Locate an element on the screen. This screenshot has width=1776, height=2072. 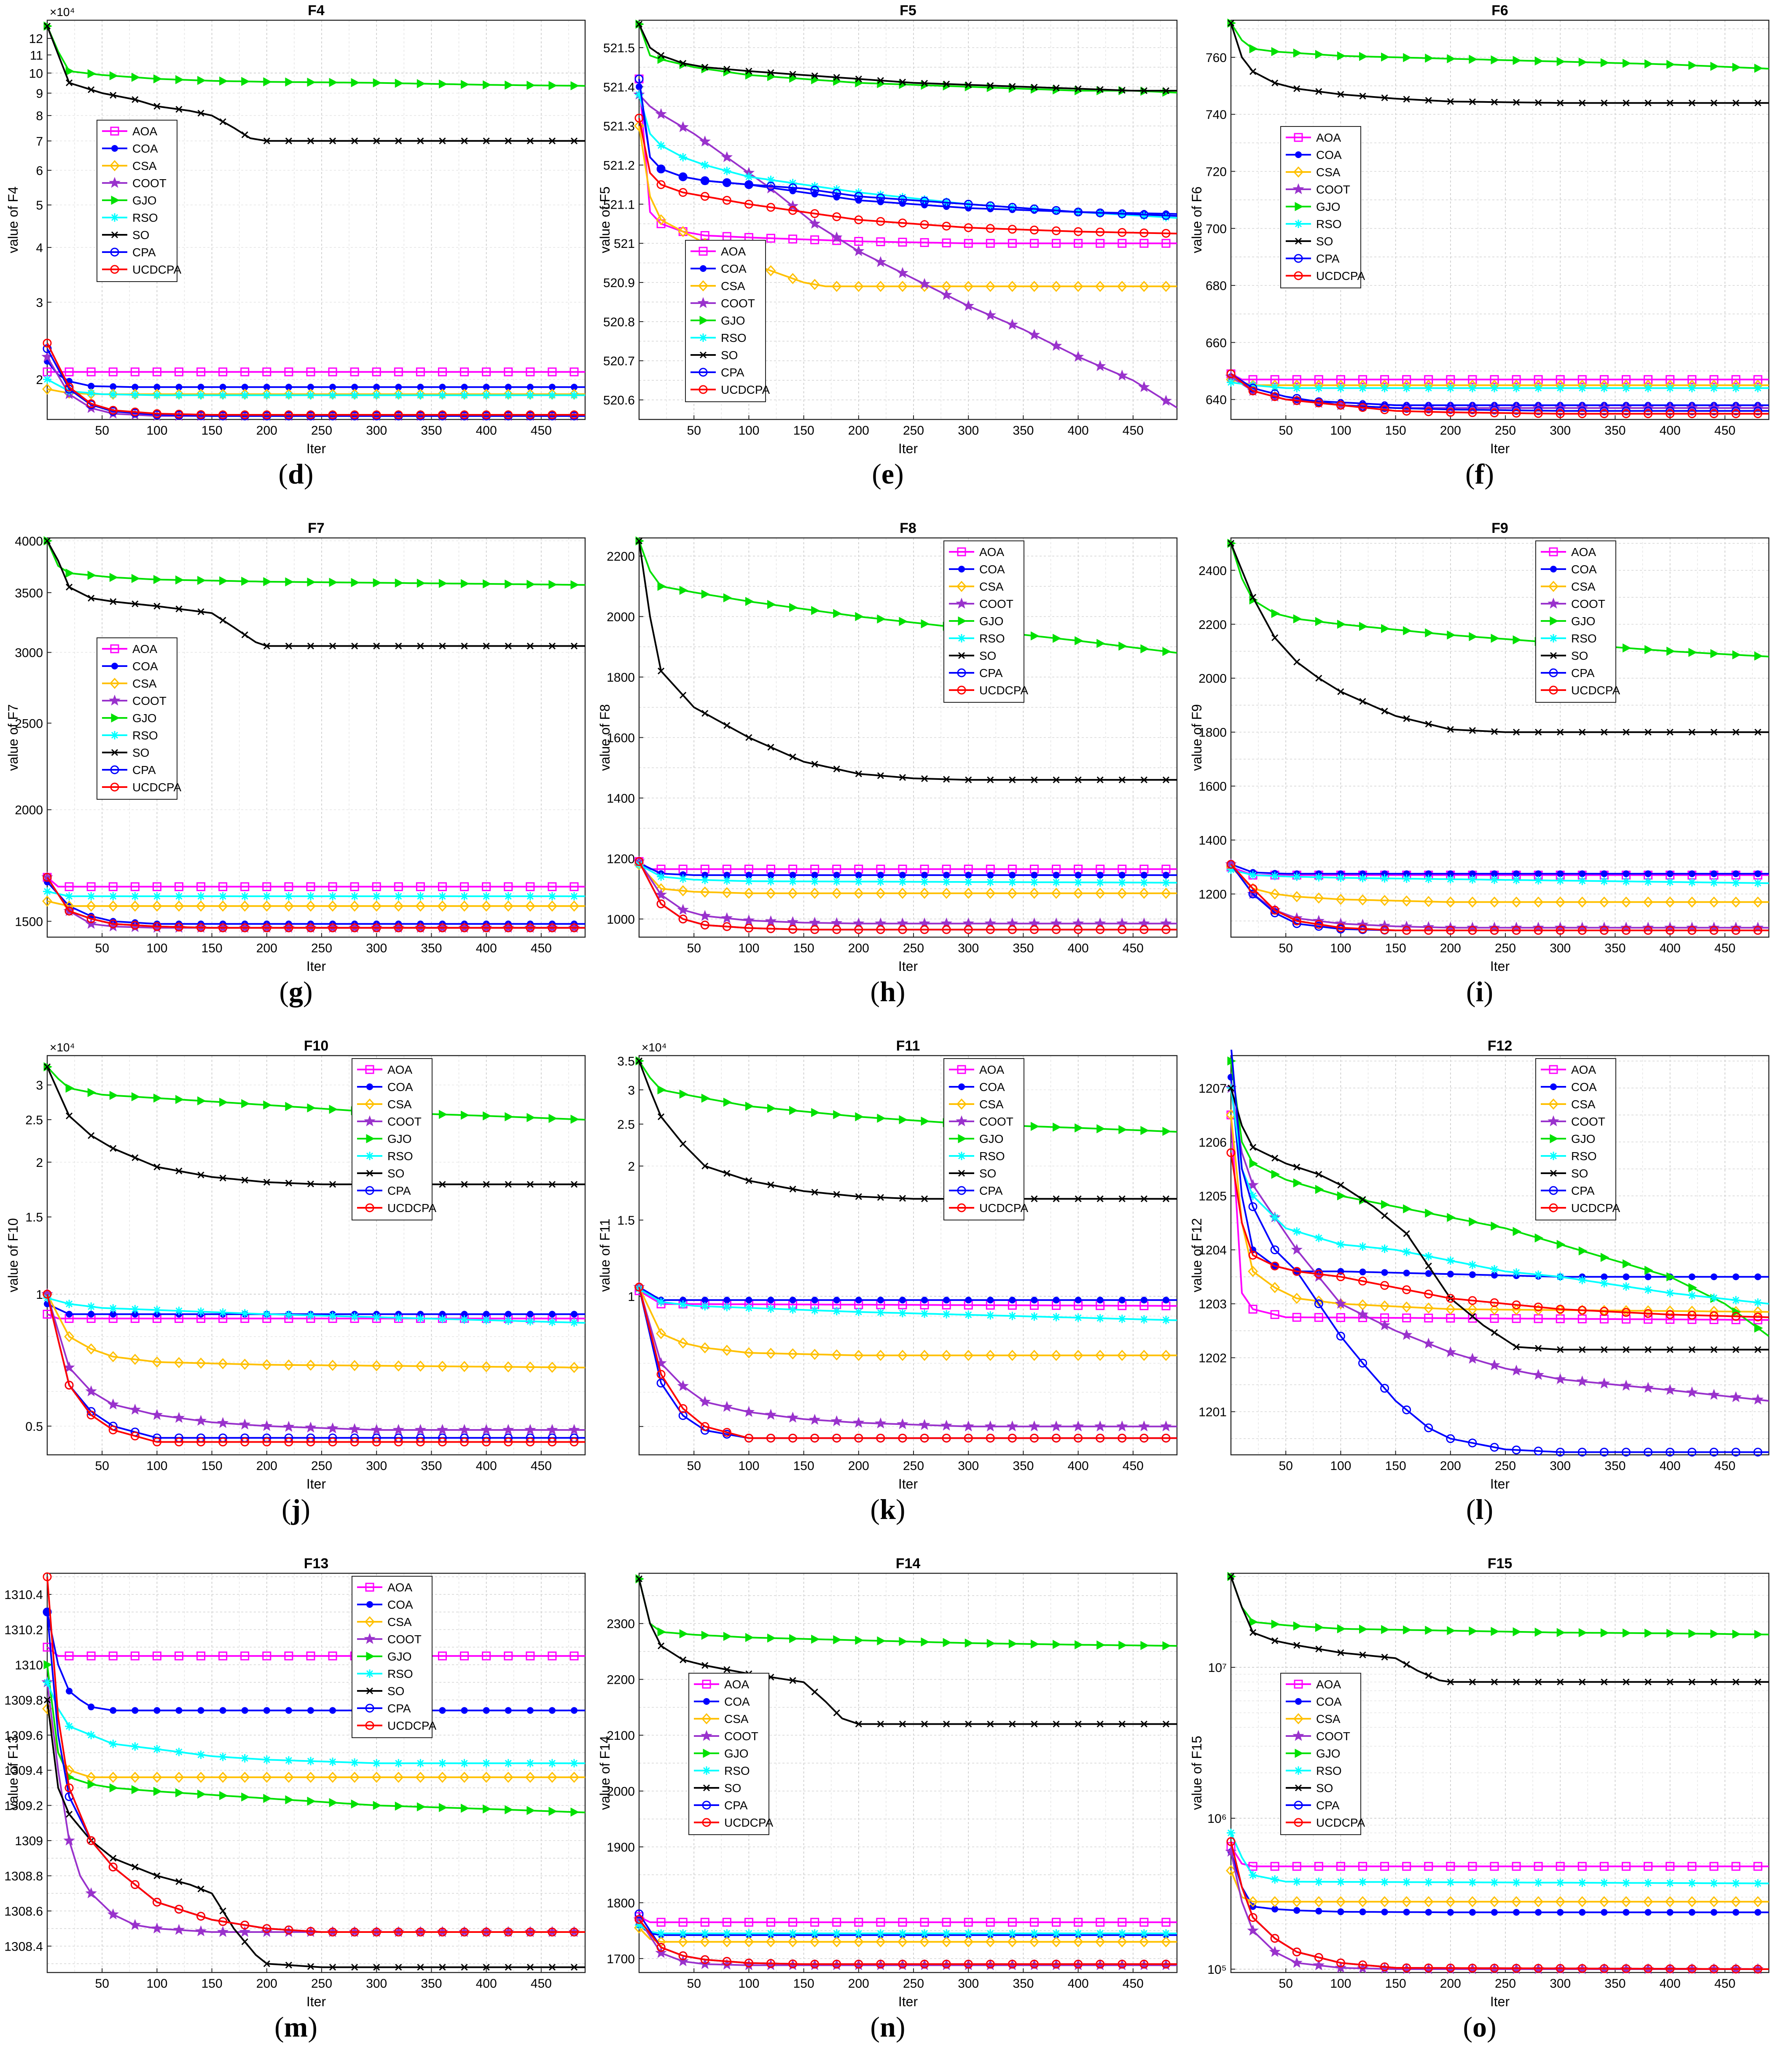
y-tick-label: 700 is located at coordinates (1217, 229).